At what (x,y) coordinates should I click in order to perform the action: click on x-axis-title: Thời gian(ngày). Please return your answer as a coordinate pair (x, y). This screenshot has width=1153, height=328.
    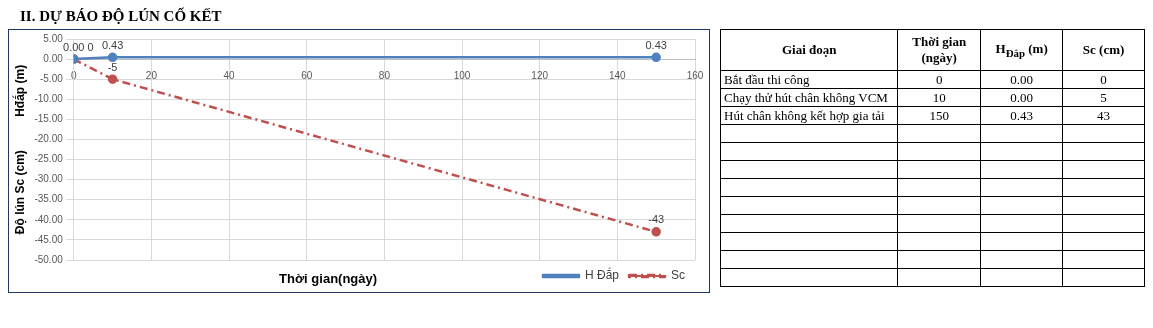
    Looking at the image, I should click on (328, 278).